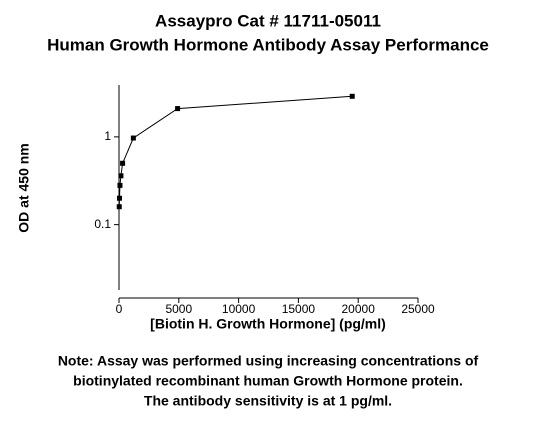  What do you see at coordinates (235, 151) in the screenshot?
I see `series-line` at bounding box center [235, 151].